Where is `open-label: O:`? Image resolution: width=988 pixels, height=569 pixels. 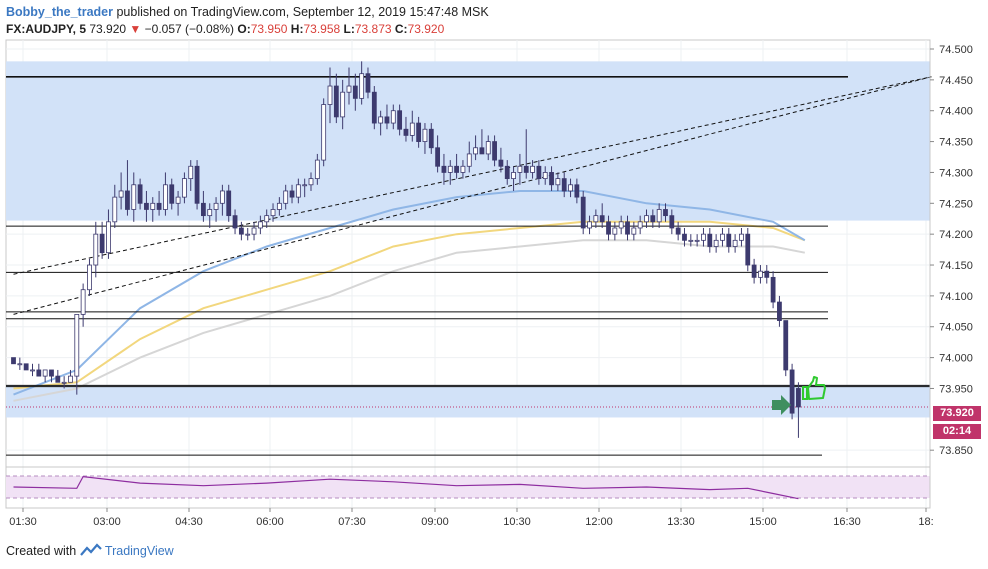 open-label: O: is located at coordinates (244, 29).